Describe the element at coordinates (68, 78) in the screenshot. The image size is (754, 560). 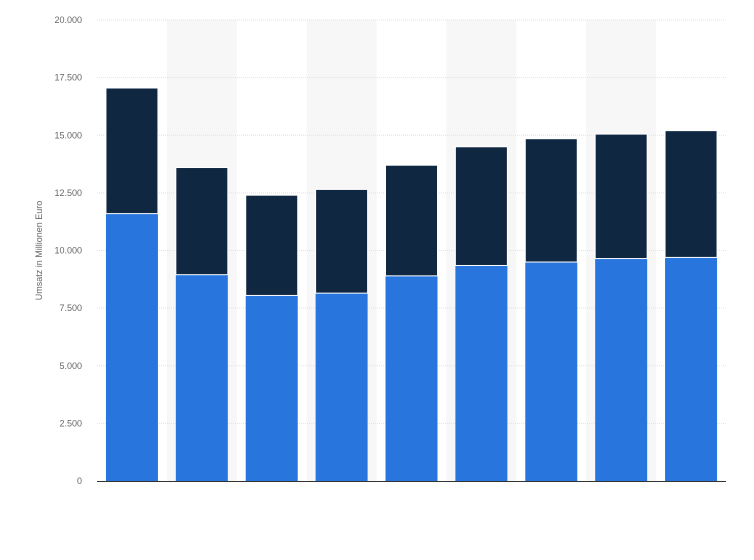
I see `y-tick-label: 17.500` at that location.